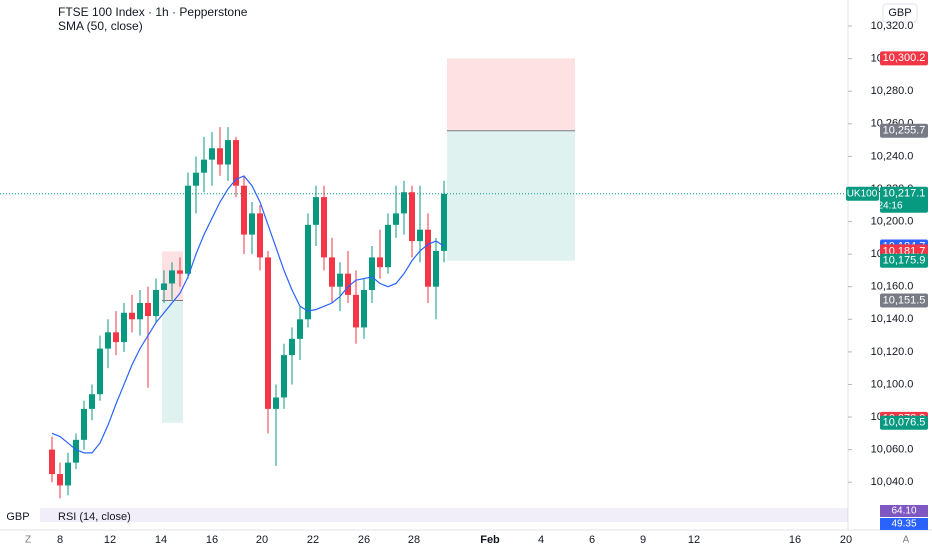  Describe the element at coordinates (364, 540) in the screenshot. I see `x-tick-label: 26` at that location.